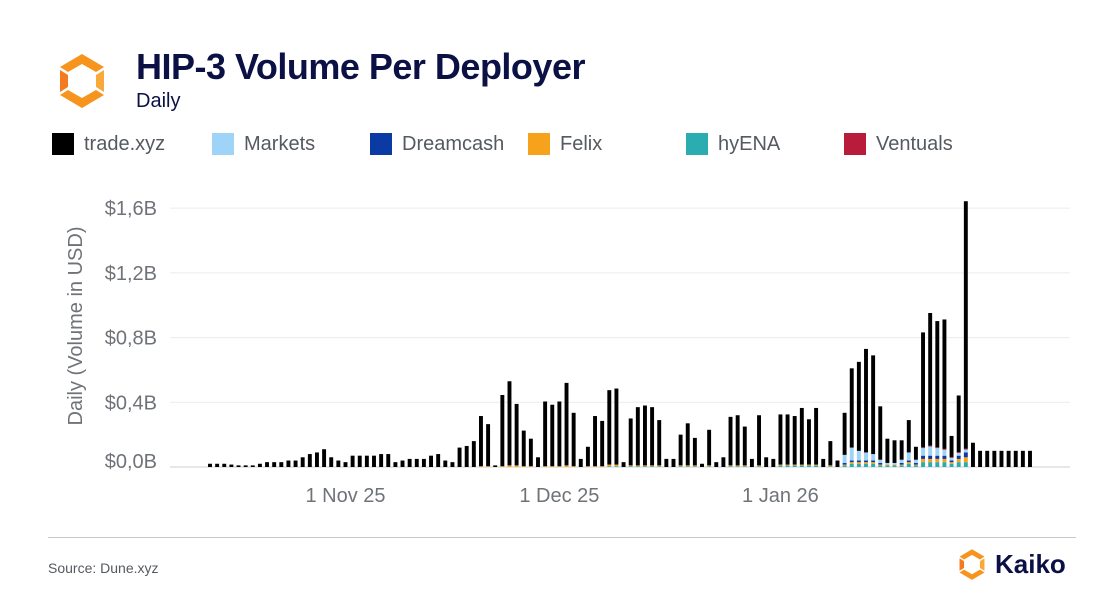  Describe the element at coordinates (565, 144) in the screenshot. I see `legend-item-felix: Felix` at that location.